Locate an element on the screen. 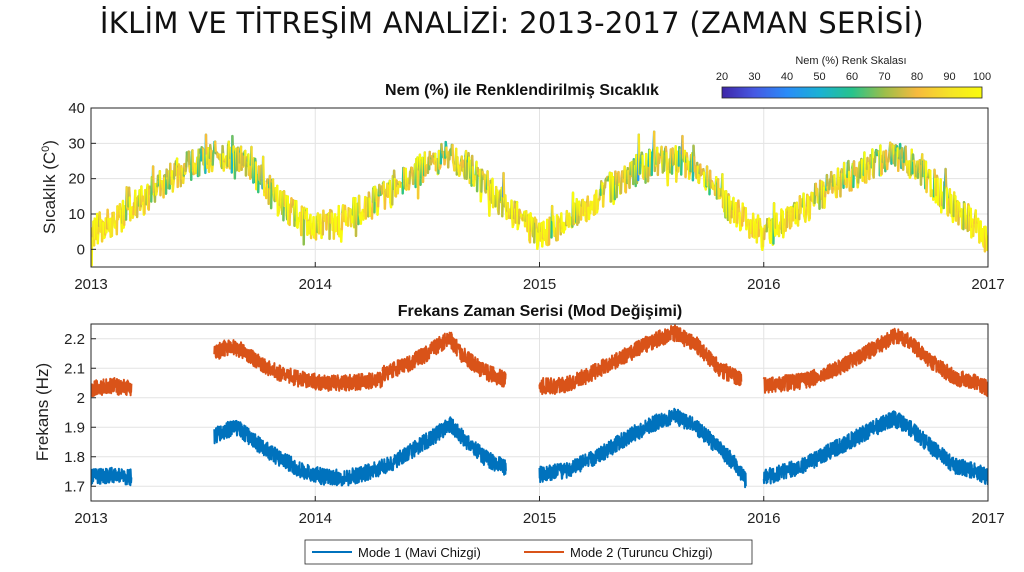  temperature-ytick-label: 0 is located at coordinates (81, 249).